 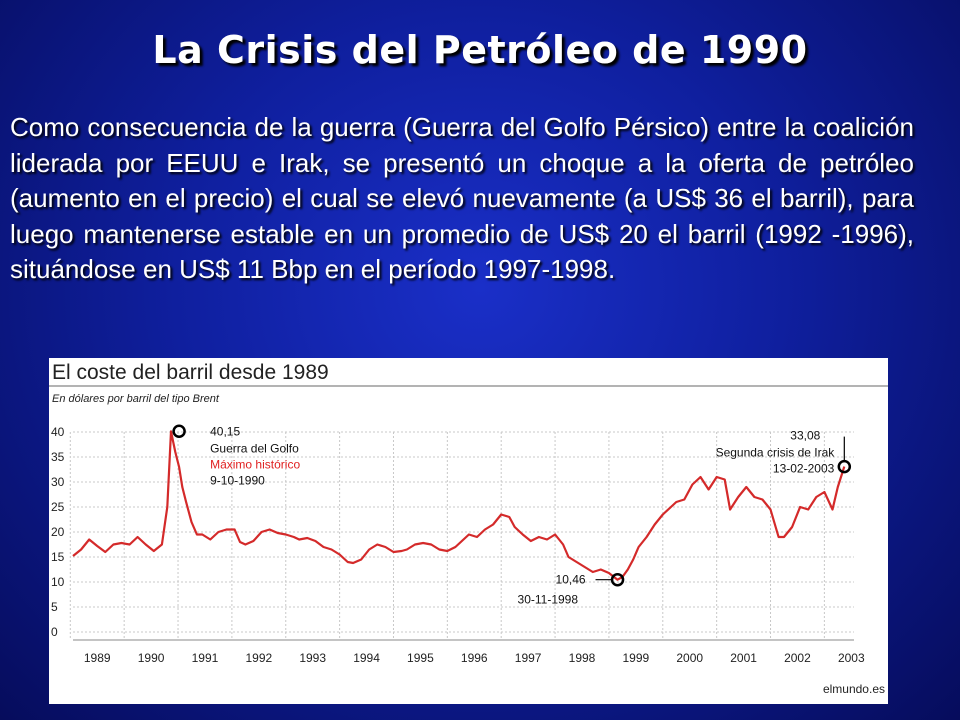 What do you see at coordinates (151, 658) in the screenshot?
I see `x-tick-label: 1990` at bounding box center [151, 658].